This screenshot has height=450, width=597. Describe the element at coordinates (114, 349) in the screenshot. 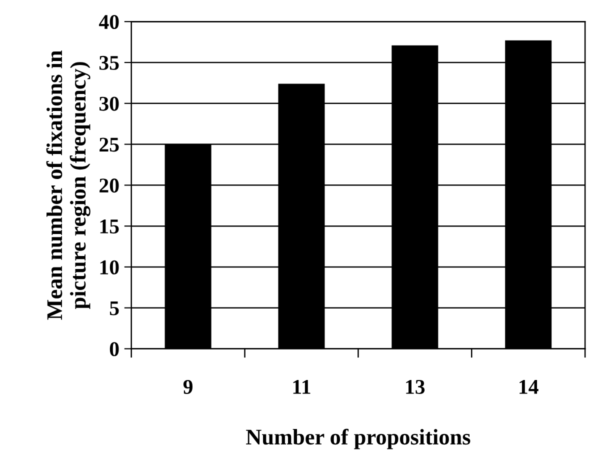

I see `y-tick-label: 0` at that location.